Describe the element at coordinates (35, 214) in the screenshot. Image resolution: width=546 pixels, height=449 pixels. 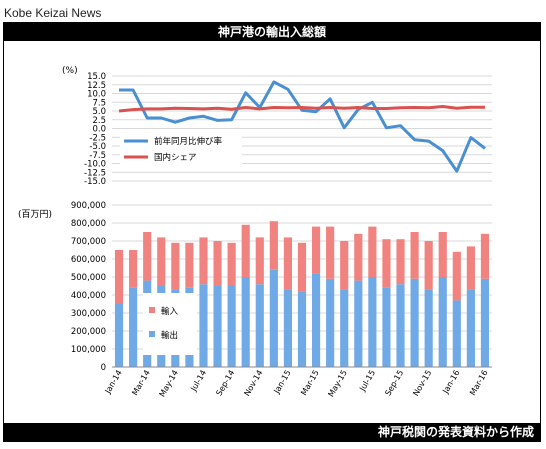
I see `bar-y-axis-label: (百万円)` at that location.